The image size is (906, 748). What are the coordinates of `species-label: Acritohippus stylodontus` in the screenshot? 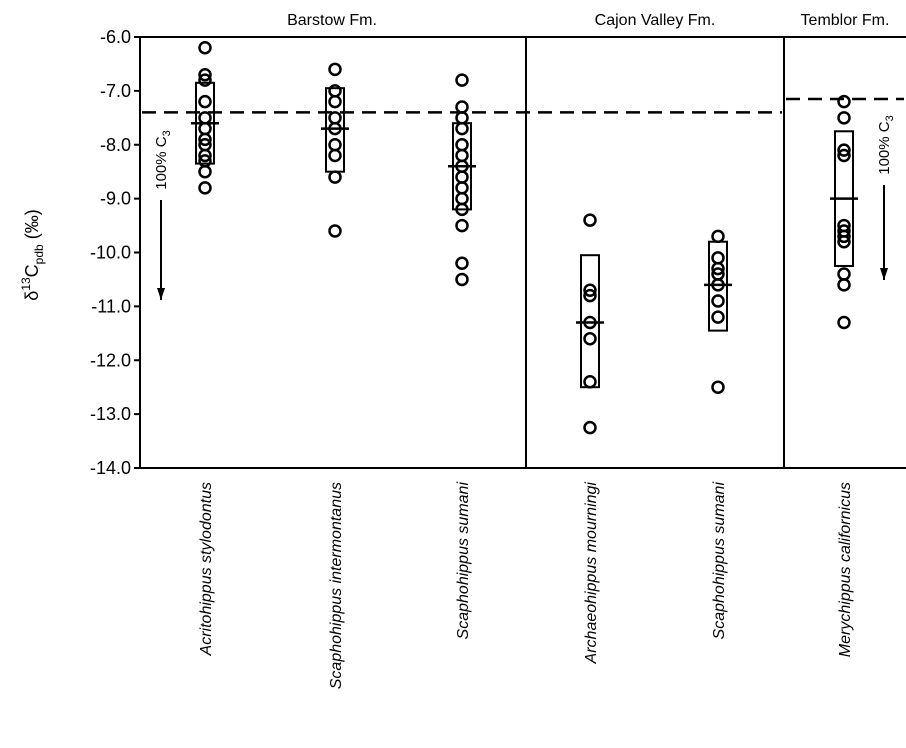 It's located at (206, 569).